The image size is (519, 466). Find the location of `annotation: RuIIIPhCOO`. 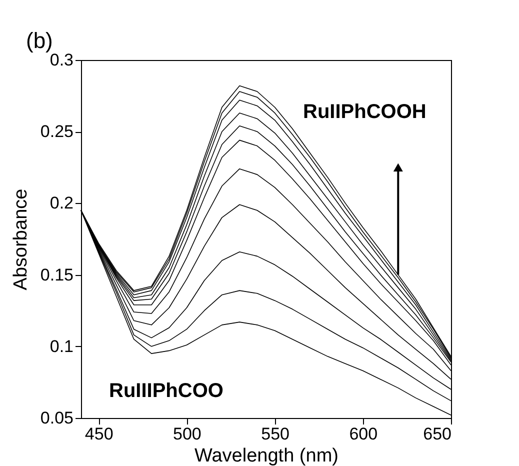

annotation: RuIIIPhCOO is located at coordinates (166, 391).